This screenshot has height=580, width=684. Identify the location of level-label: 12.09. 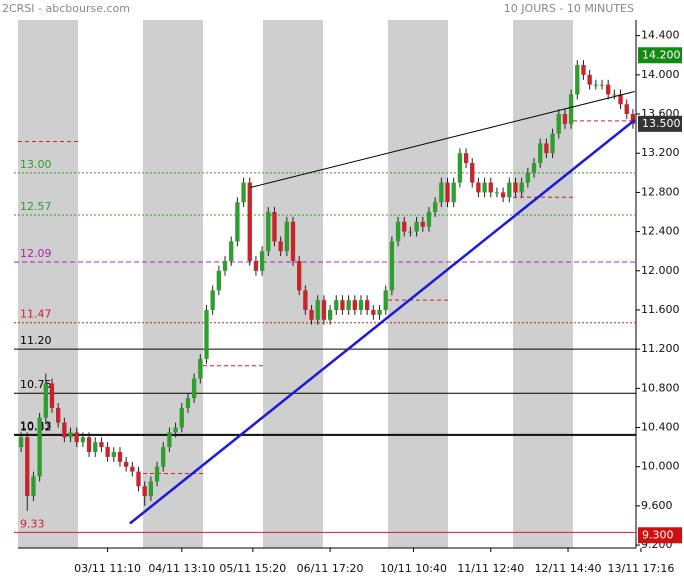
(36, 253).